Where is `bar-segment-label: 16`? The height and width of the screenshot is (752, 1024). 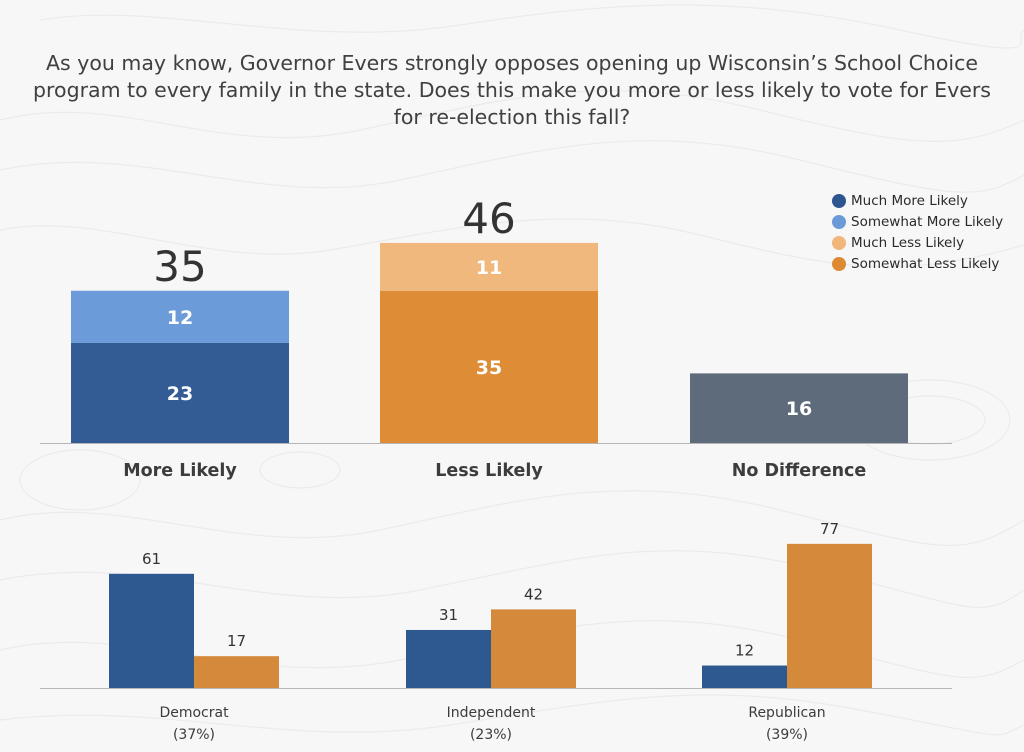 bar-segment-label: 16 is located at coordinates (799, 409).